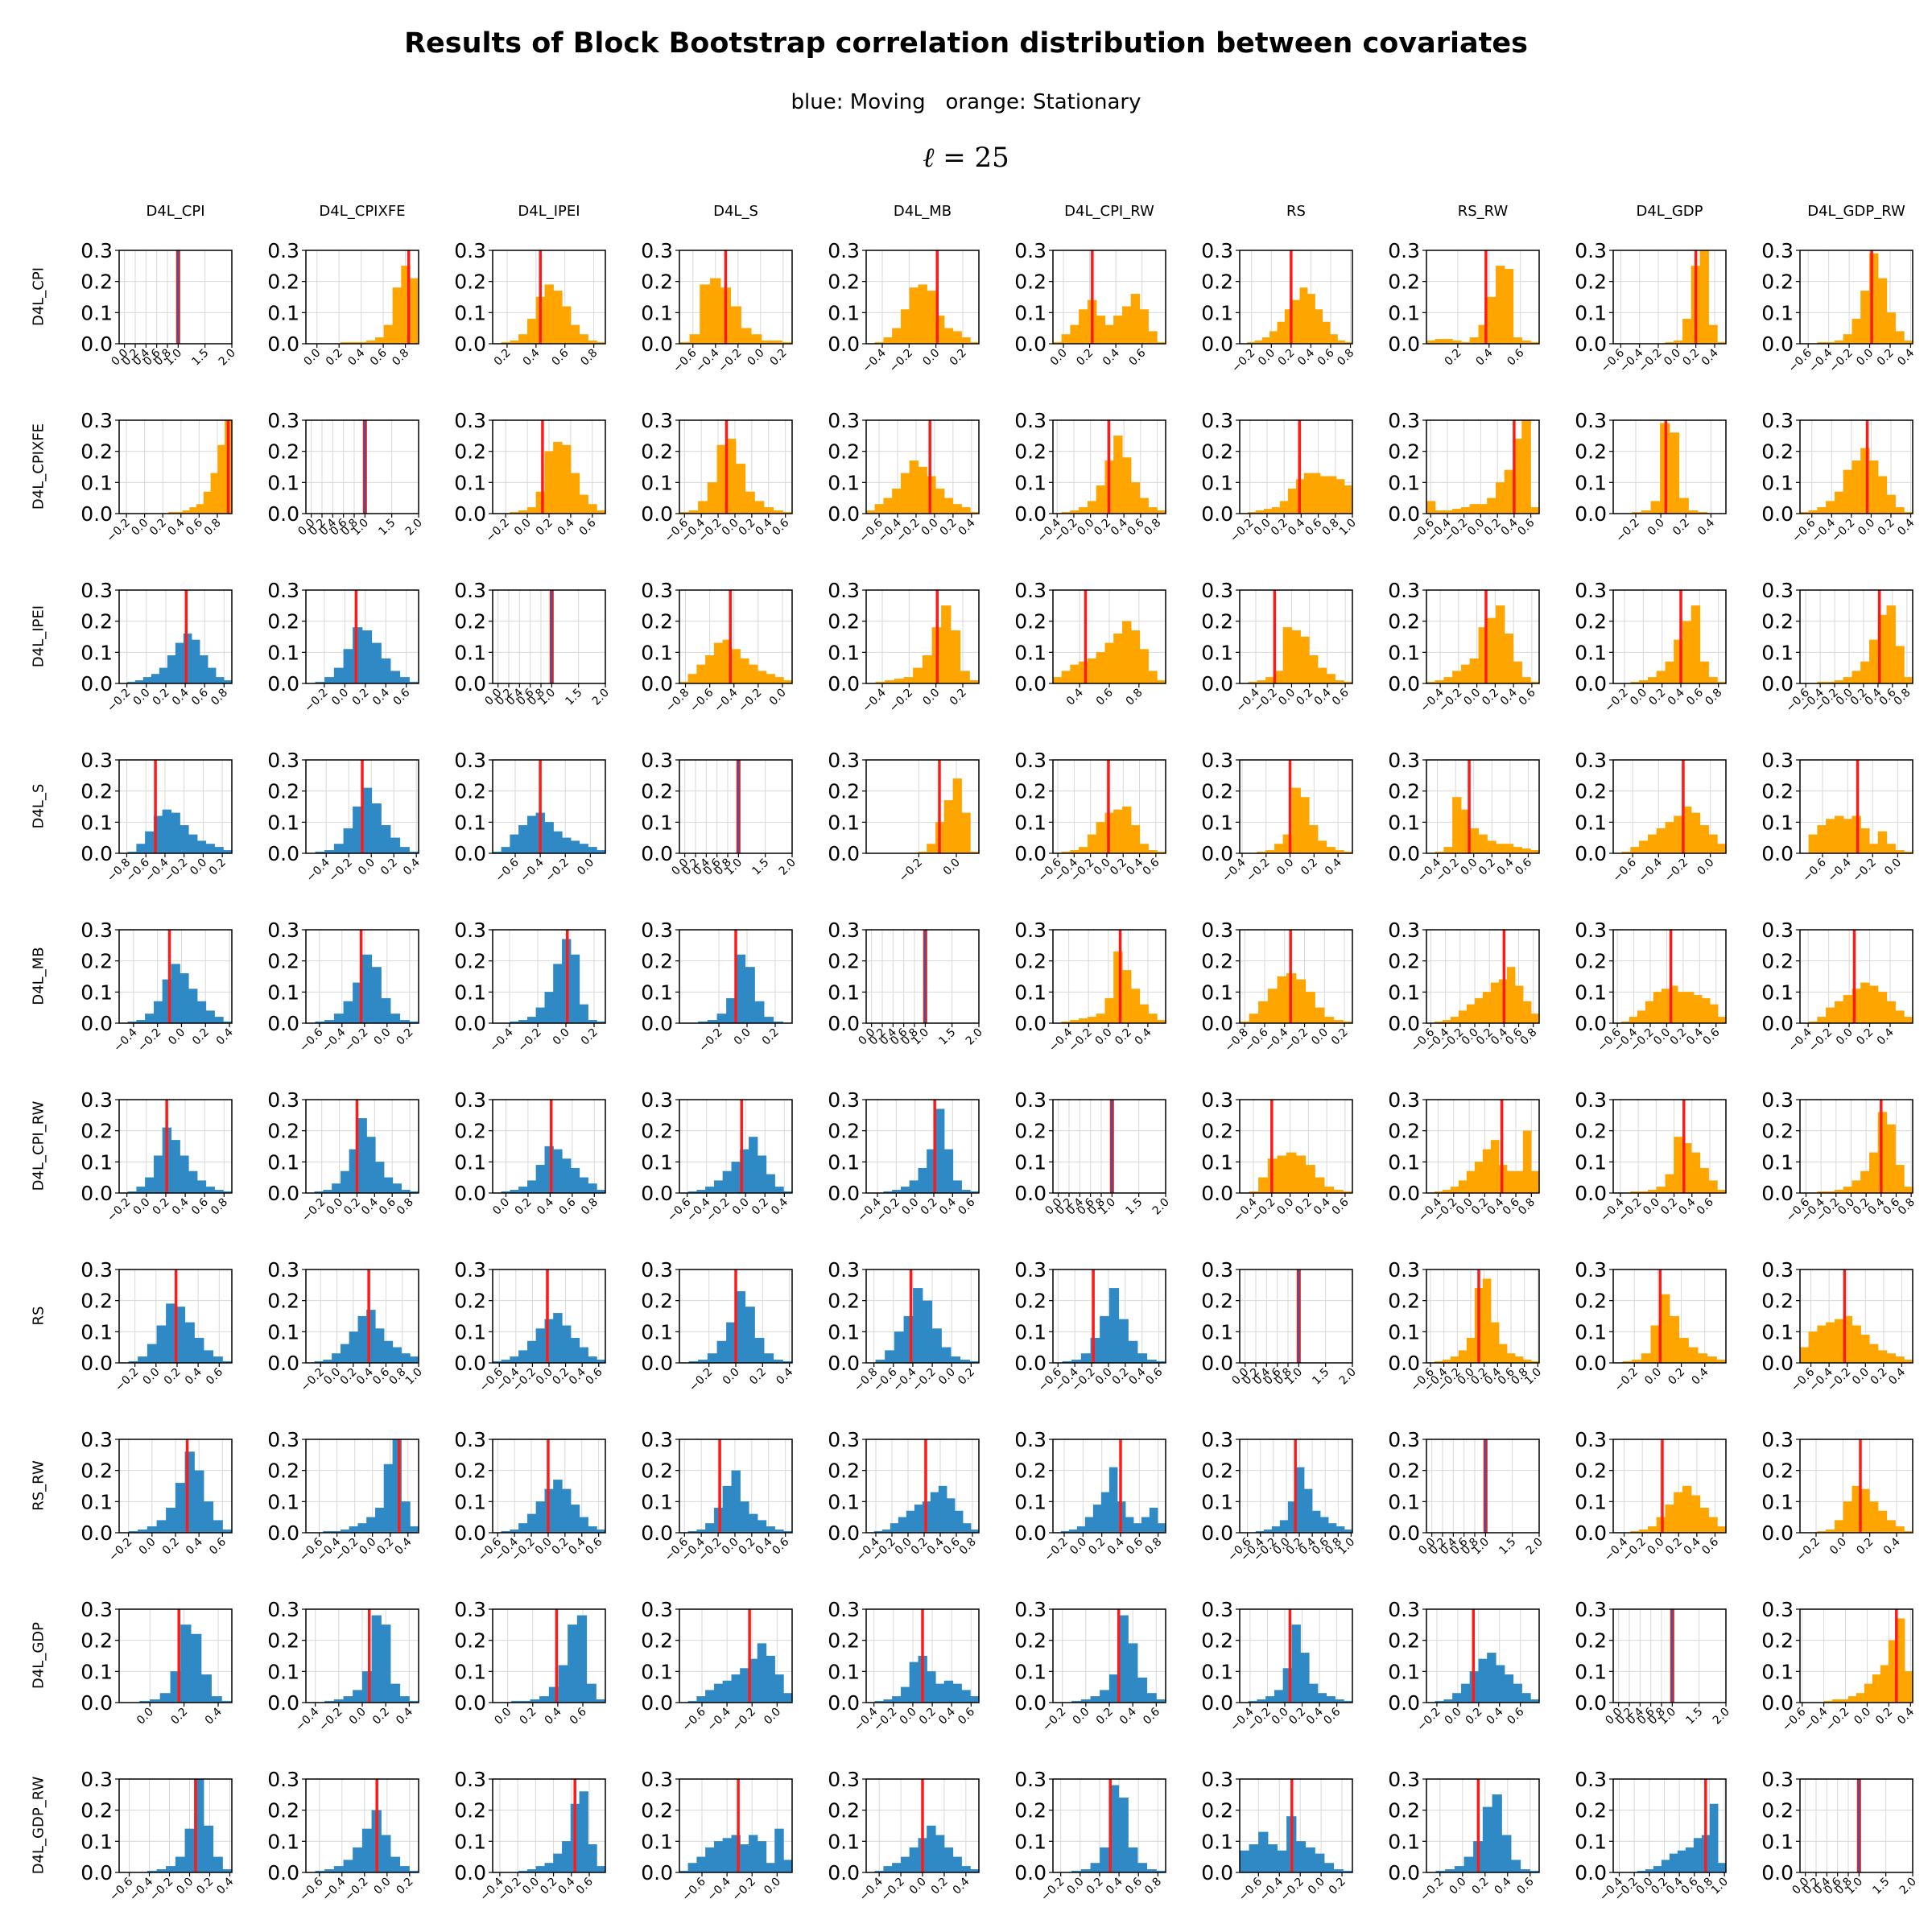 The height and width of the screenshot is (1932, 1932). What do you see at coordinates (38, 1825) in the screenshot?
I see `row-label-d4l-gdp-rw: D4L_GDP_RW` at bounding box center [38, 1825].